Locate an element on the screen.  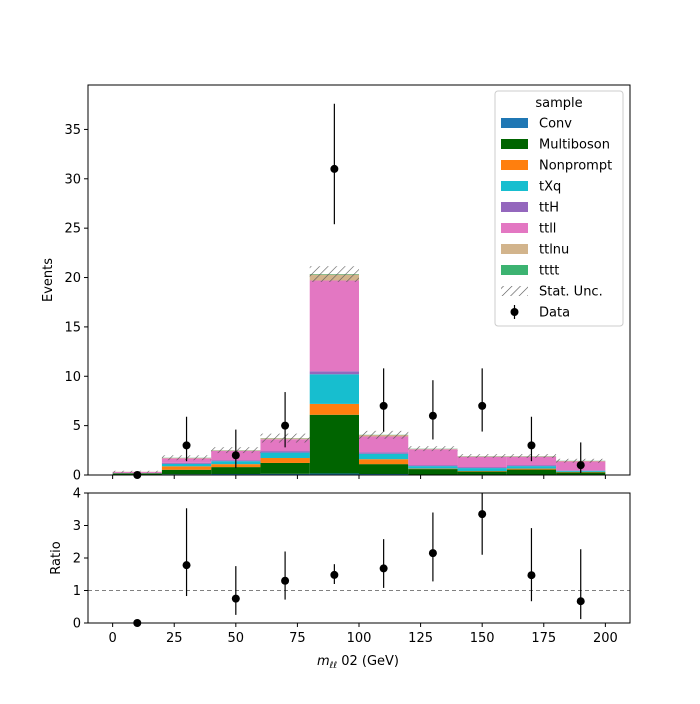
ratio-y-tick-label-4: 4 is located at coordinates (77, 494).